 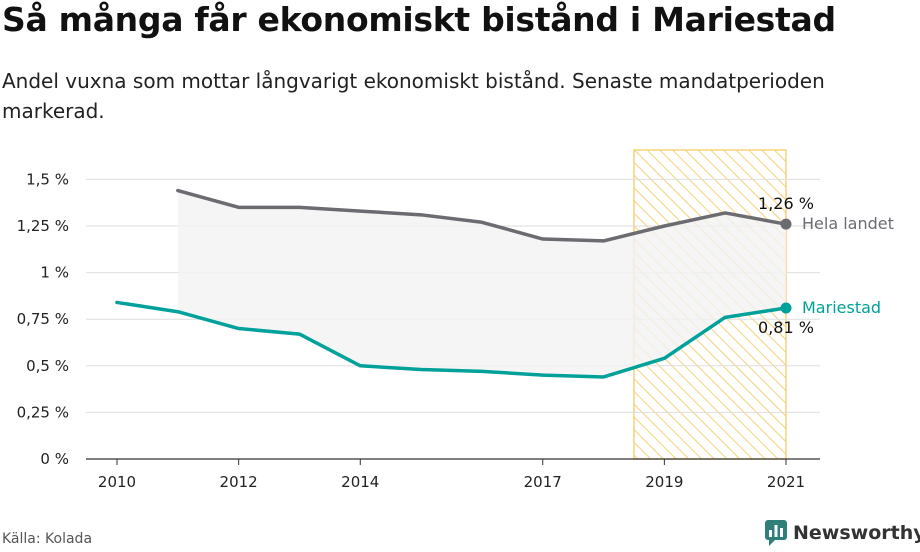 I want to click on y-tick-label: 0,5 %, so click(x=47, y=366).